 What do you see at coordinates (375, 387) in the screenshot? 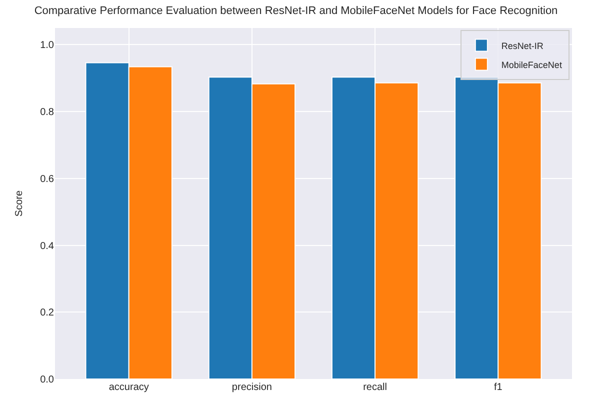
I see `x-tick-label: recall` at bounding box center [375, 387].